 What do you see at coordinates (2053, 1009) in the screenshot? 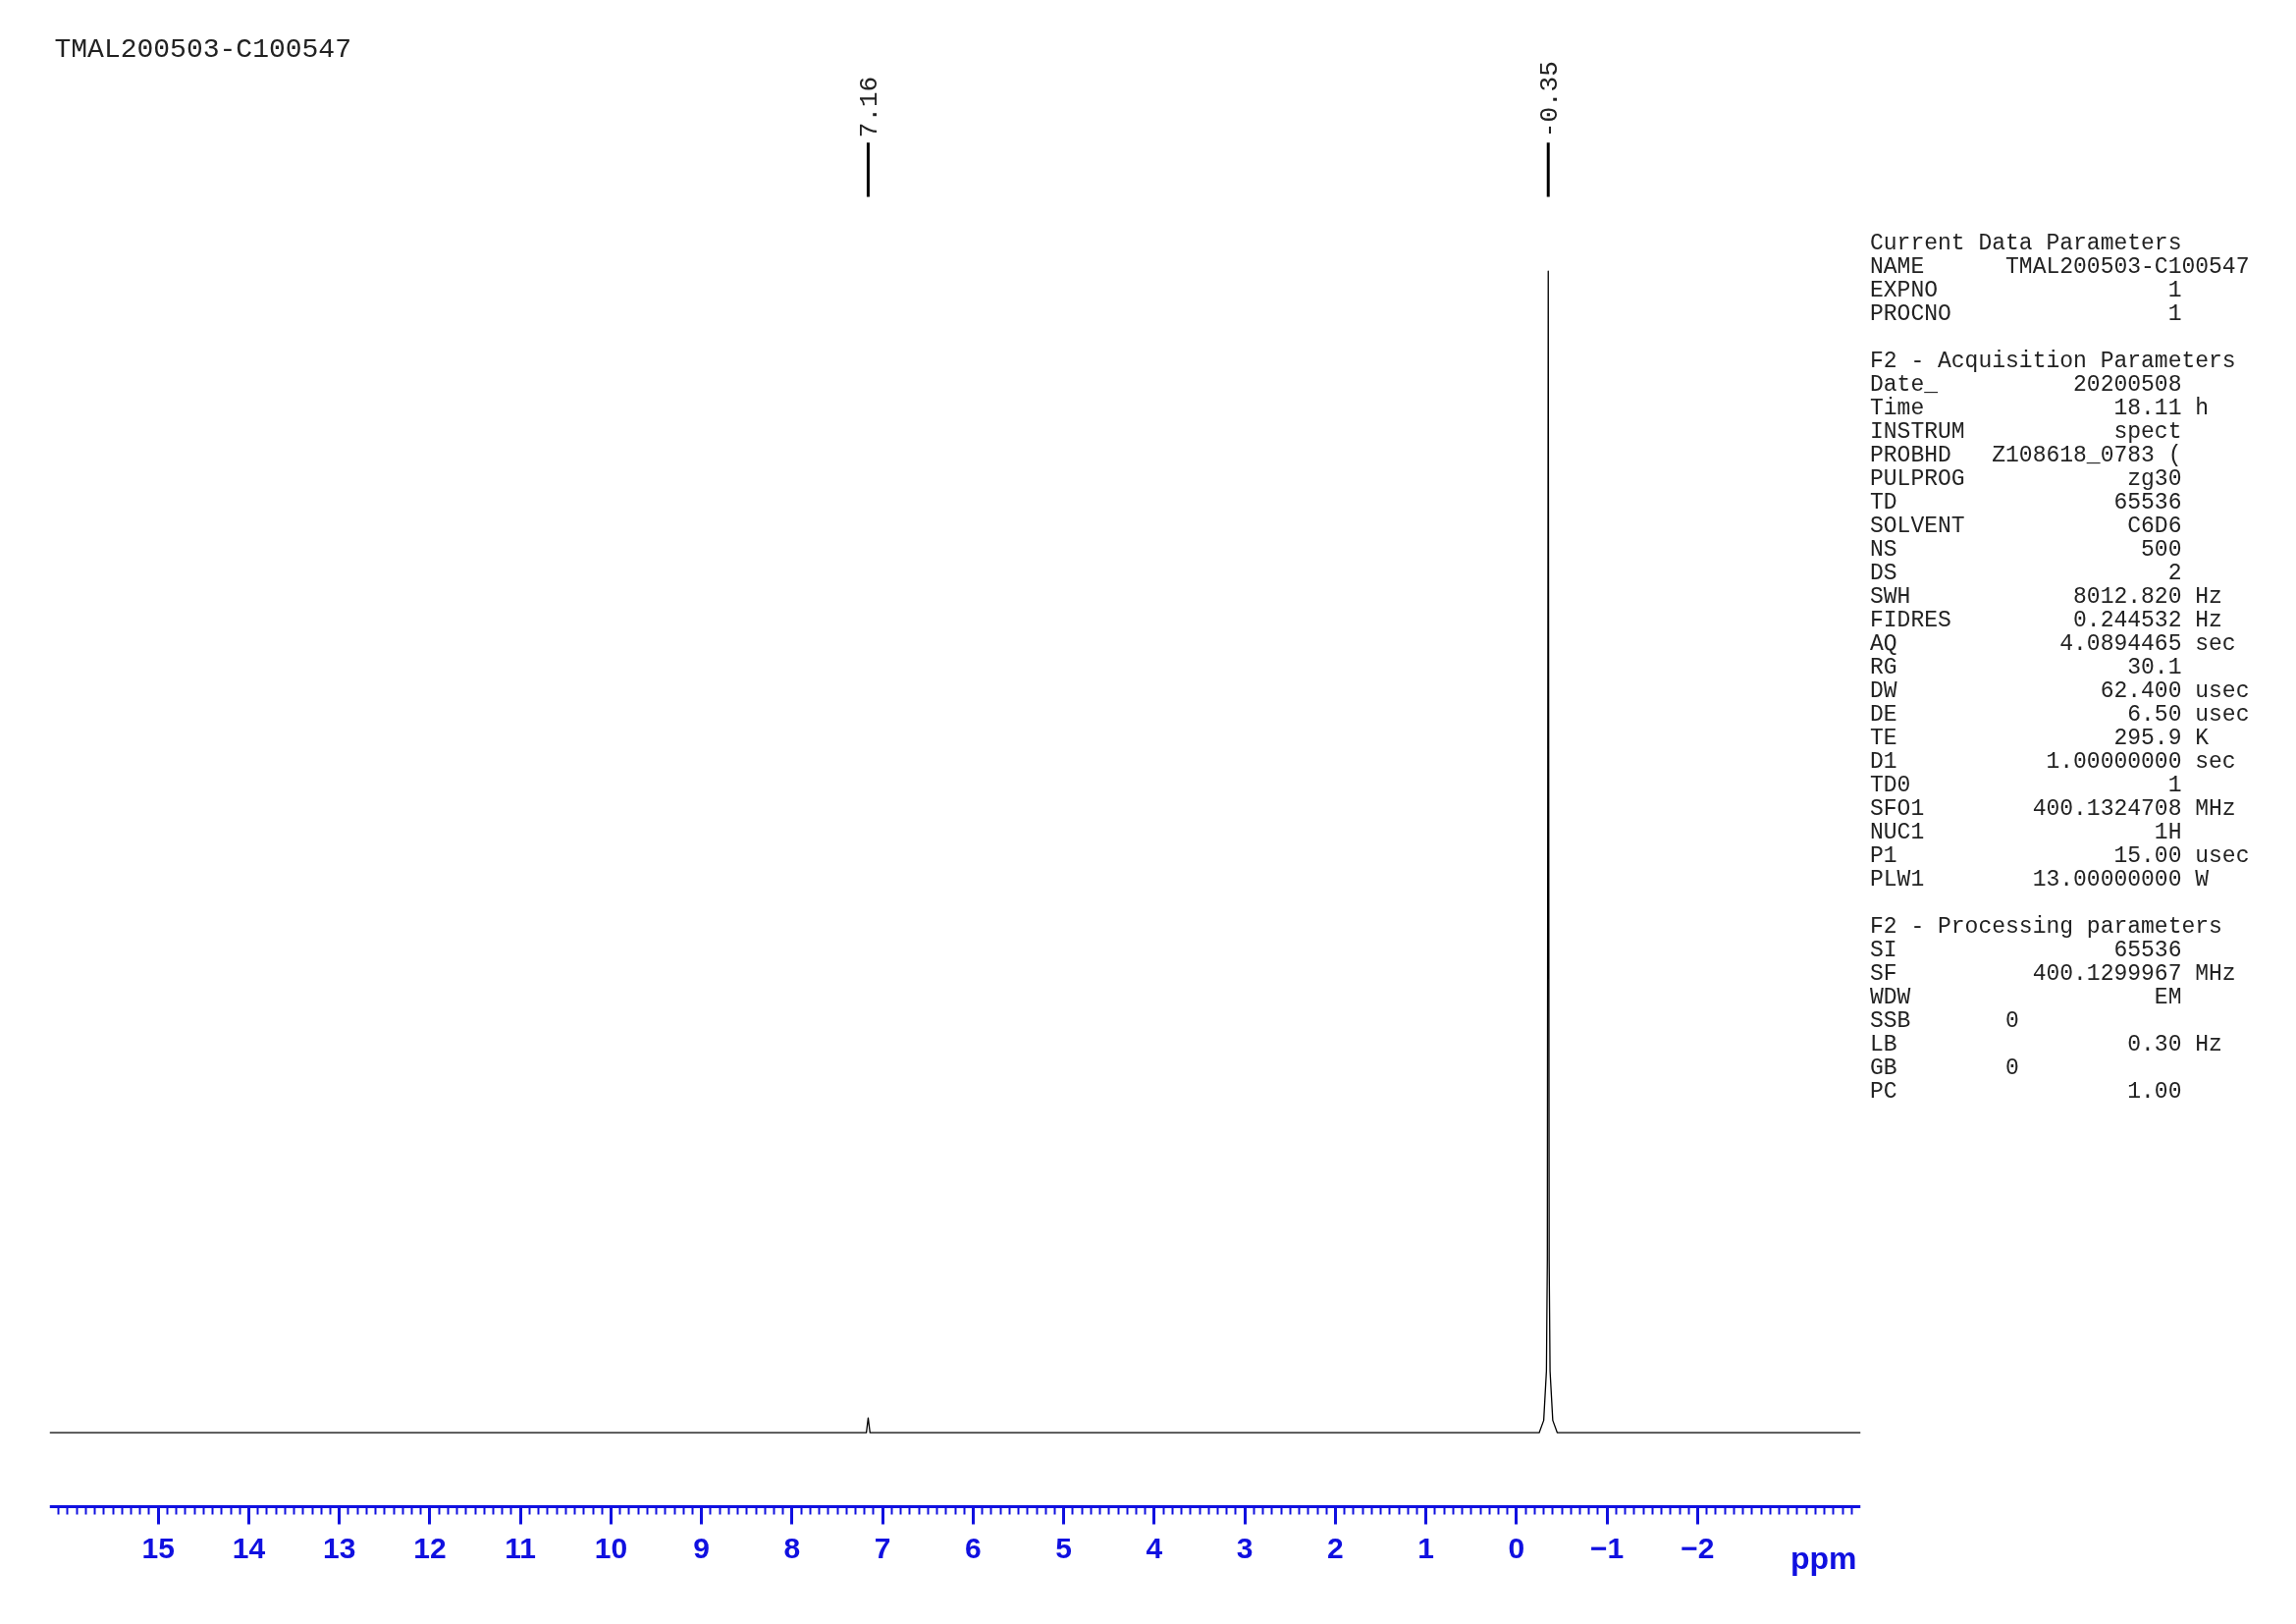
I see `text: F2 - Processing parameters SI 65536 SF 400.1299967 MHz WDW EM SSB 0 LB 0.30 Hz GB 0 PC 1.00` at bounding box center [2053, 1009].